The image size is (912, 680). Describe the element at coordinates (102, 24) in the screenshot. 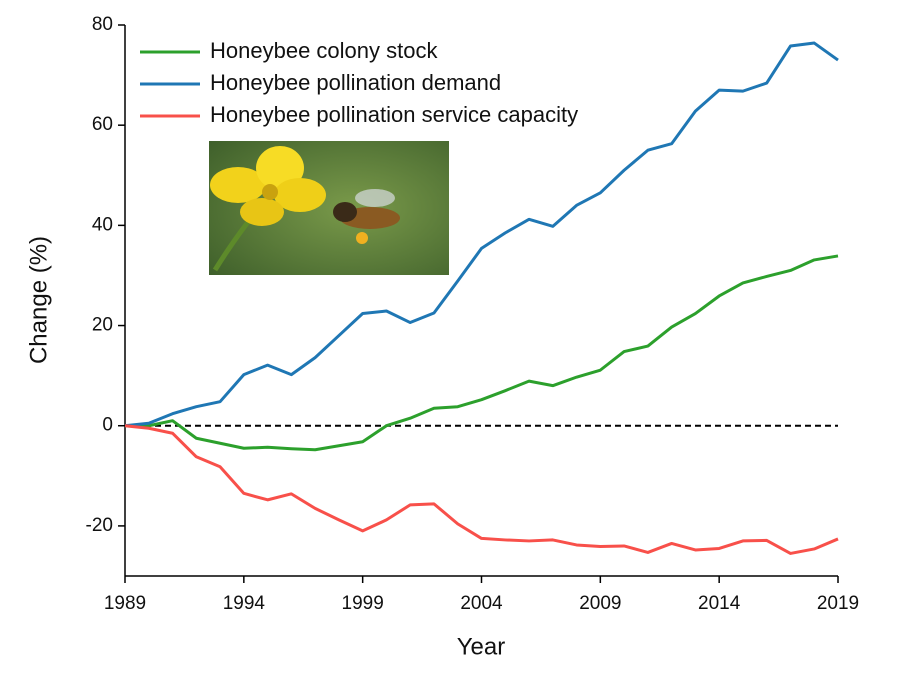

I see `y-tick-label: 80` at that location.